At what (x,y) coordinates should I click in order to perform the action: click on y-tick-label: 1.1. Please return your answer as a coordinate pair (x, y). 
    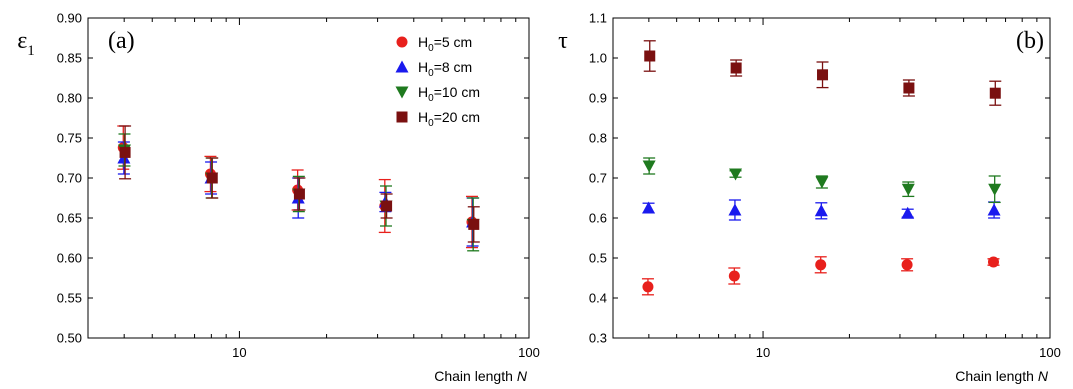
    Looking at the image, I should click on (598, 18).